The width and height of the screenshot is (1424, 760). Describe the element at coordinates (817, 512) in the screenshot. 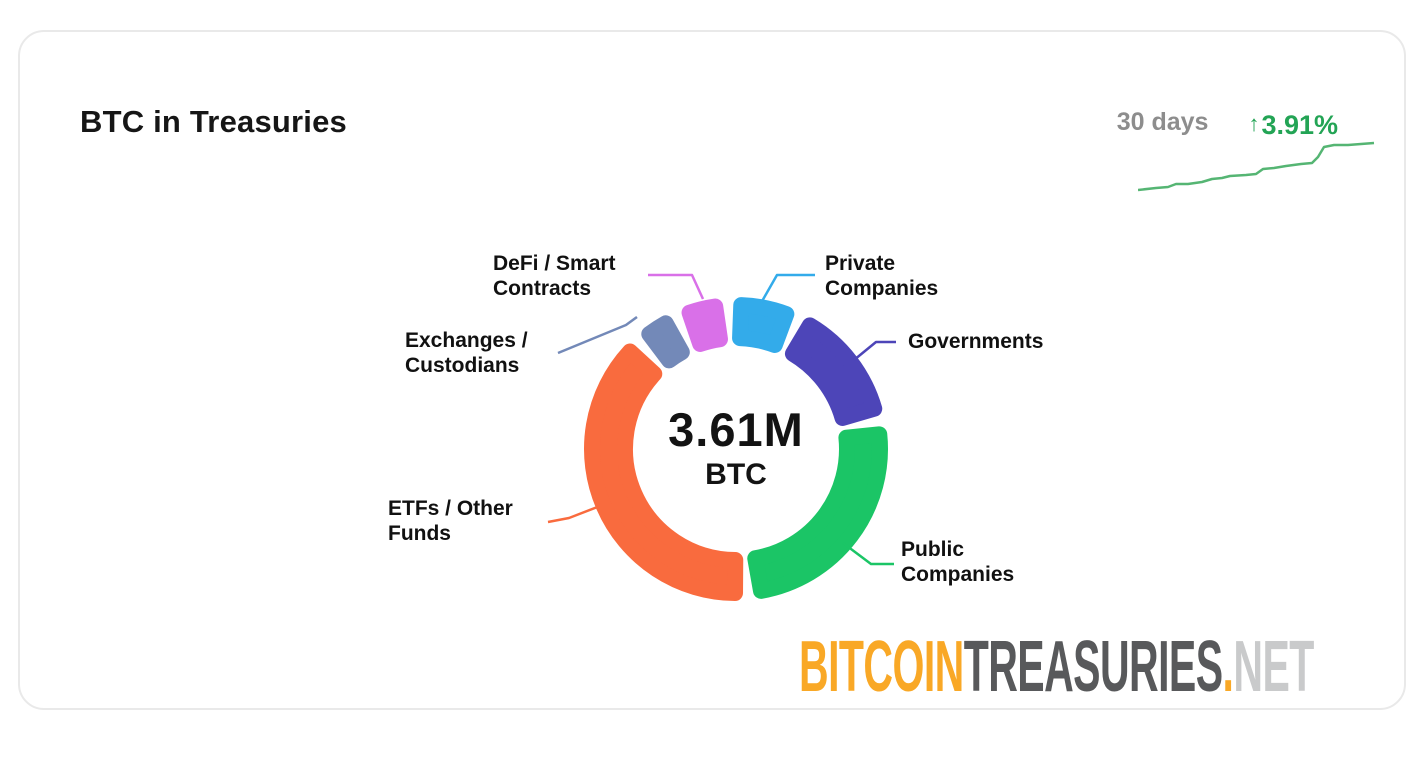

I see `segment-public-companies` at that location.